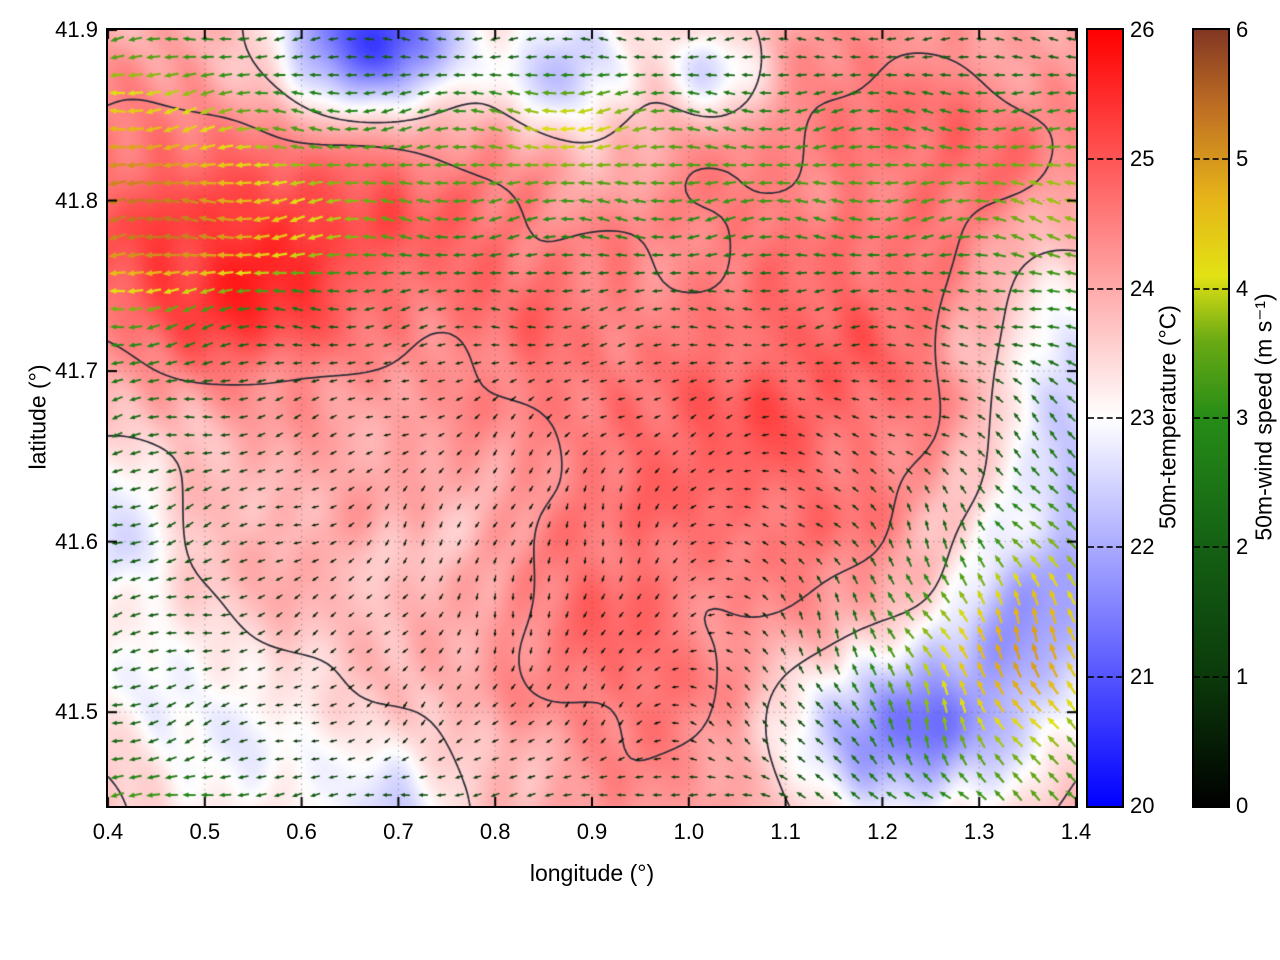 The height and width of the screenshot is (960, 1280). Describe the element at coordinates (1242, 288) in the screenshot. I see `wind-colorbar-tick-label: 4` at that location.